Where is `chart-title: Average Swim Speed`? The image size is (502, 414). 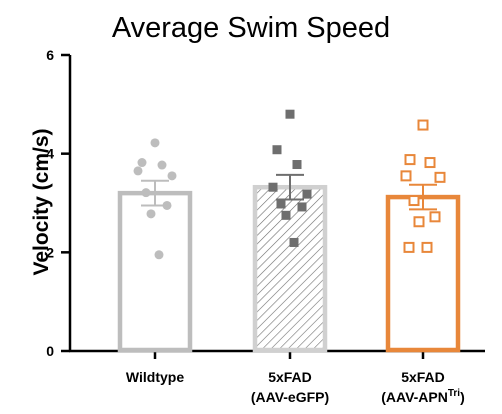
chart-title: Average Swim Speed is located at coordinates (251, 28).